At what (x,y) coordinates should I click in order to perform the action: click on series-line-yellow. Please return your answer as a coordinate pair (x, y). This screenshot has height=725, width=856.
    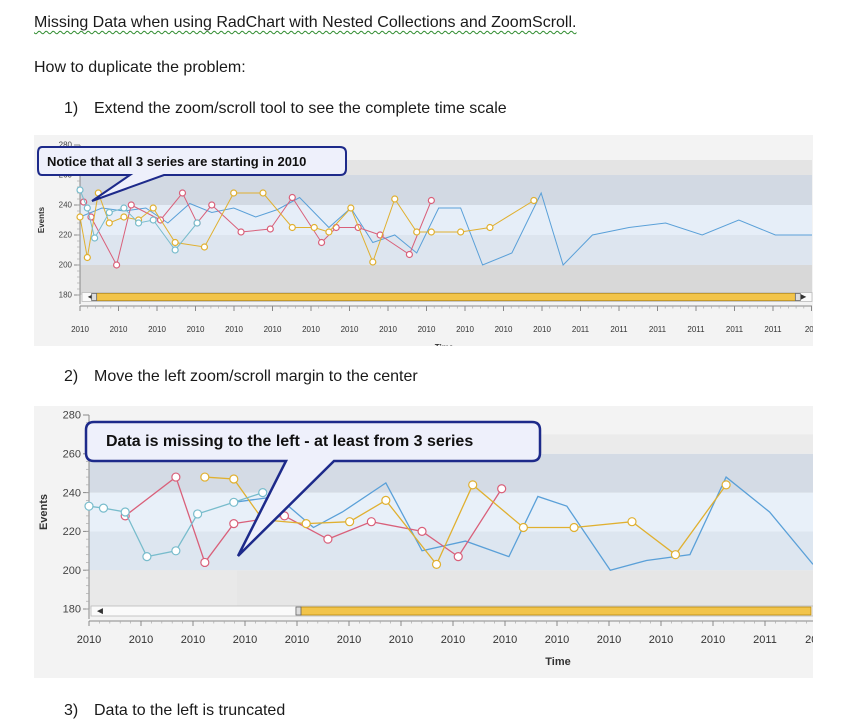
    Looking at the image, I should click on (307, 227).